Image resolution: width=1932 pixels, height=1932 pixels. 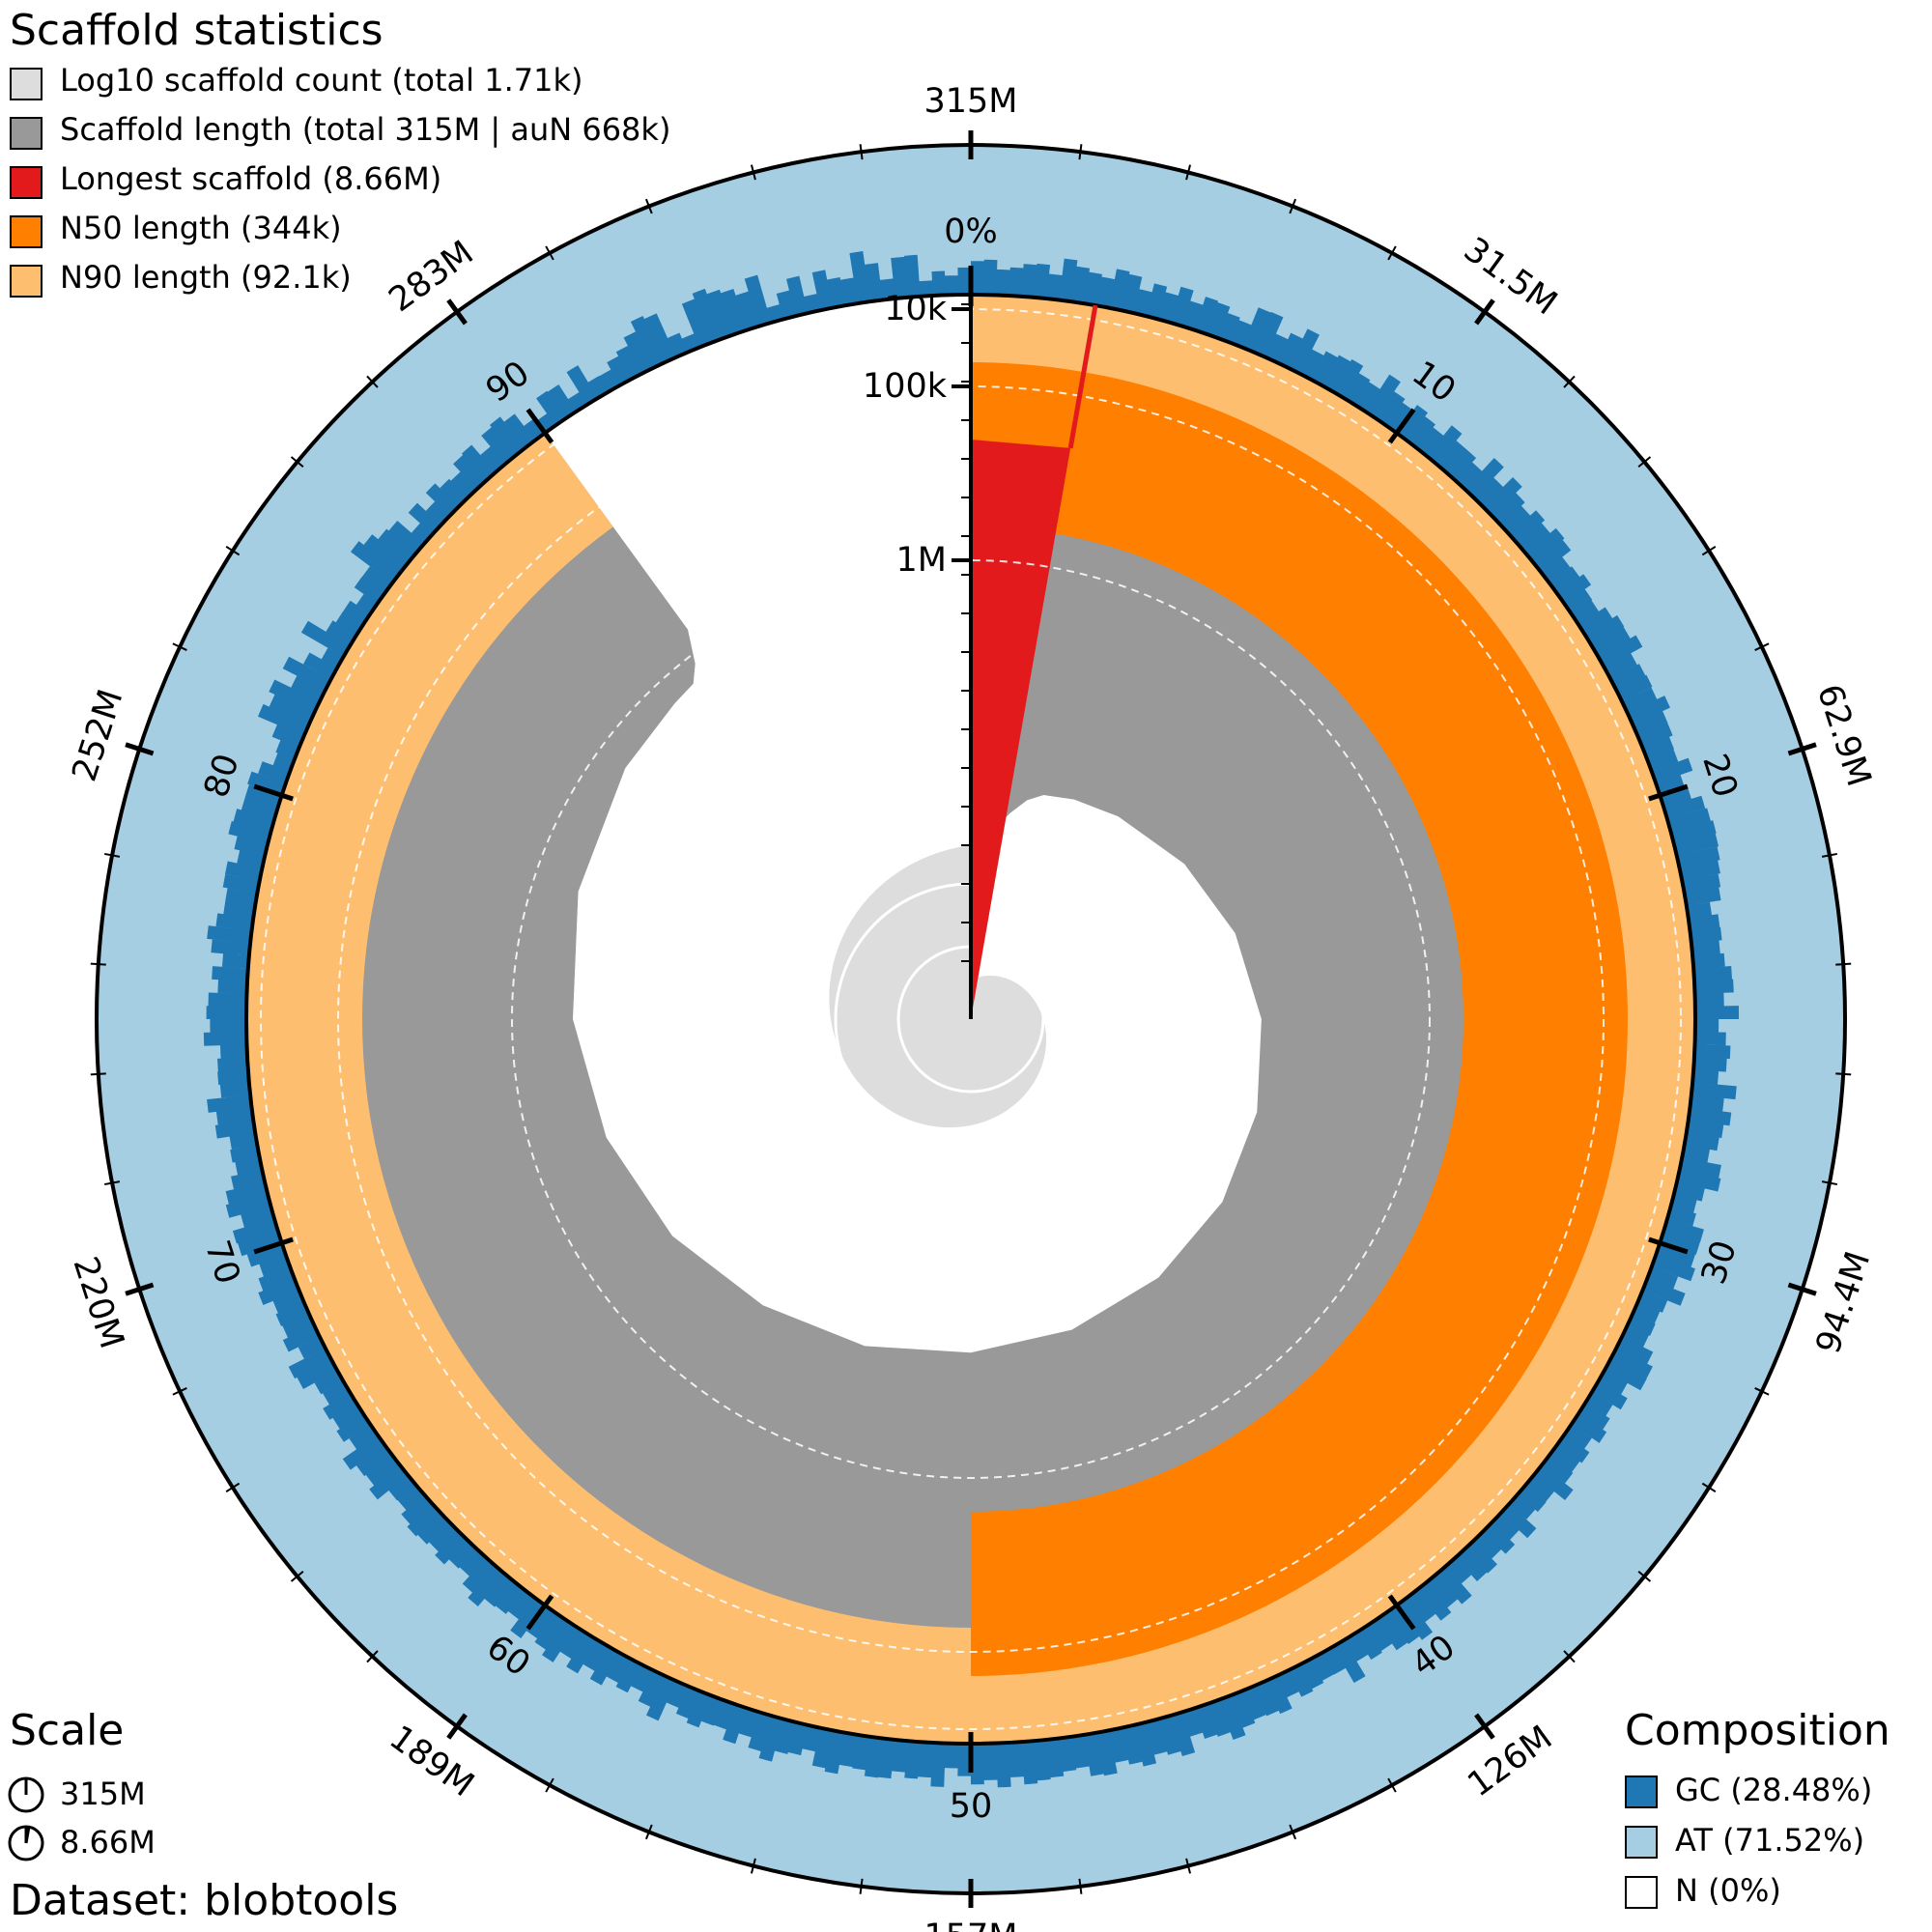 What do you see at coordinates (1774, 1790) in the screenshot?
I see `composition-label: GC (28.48%)` at bounding box center [1774, 1790].